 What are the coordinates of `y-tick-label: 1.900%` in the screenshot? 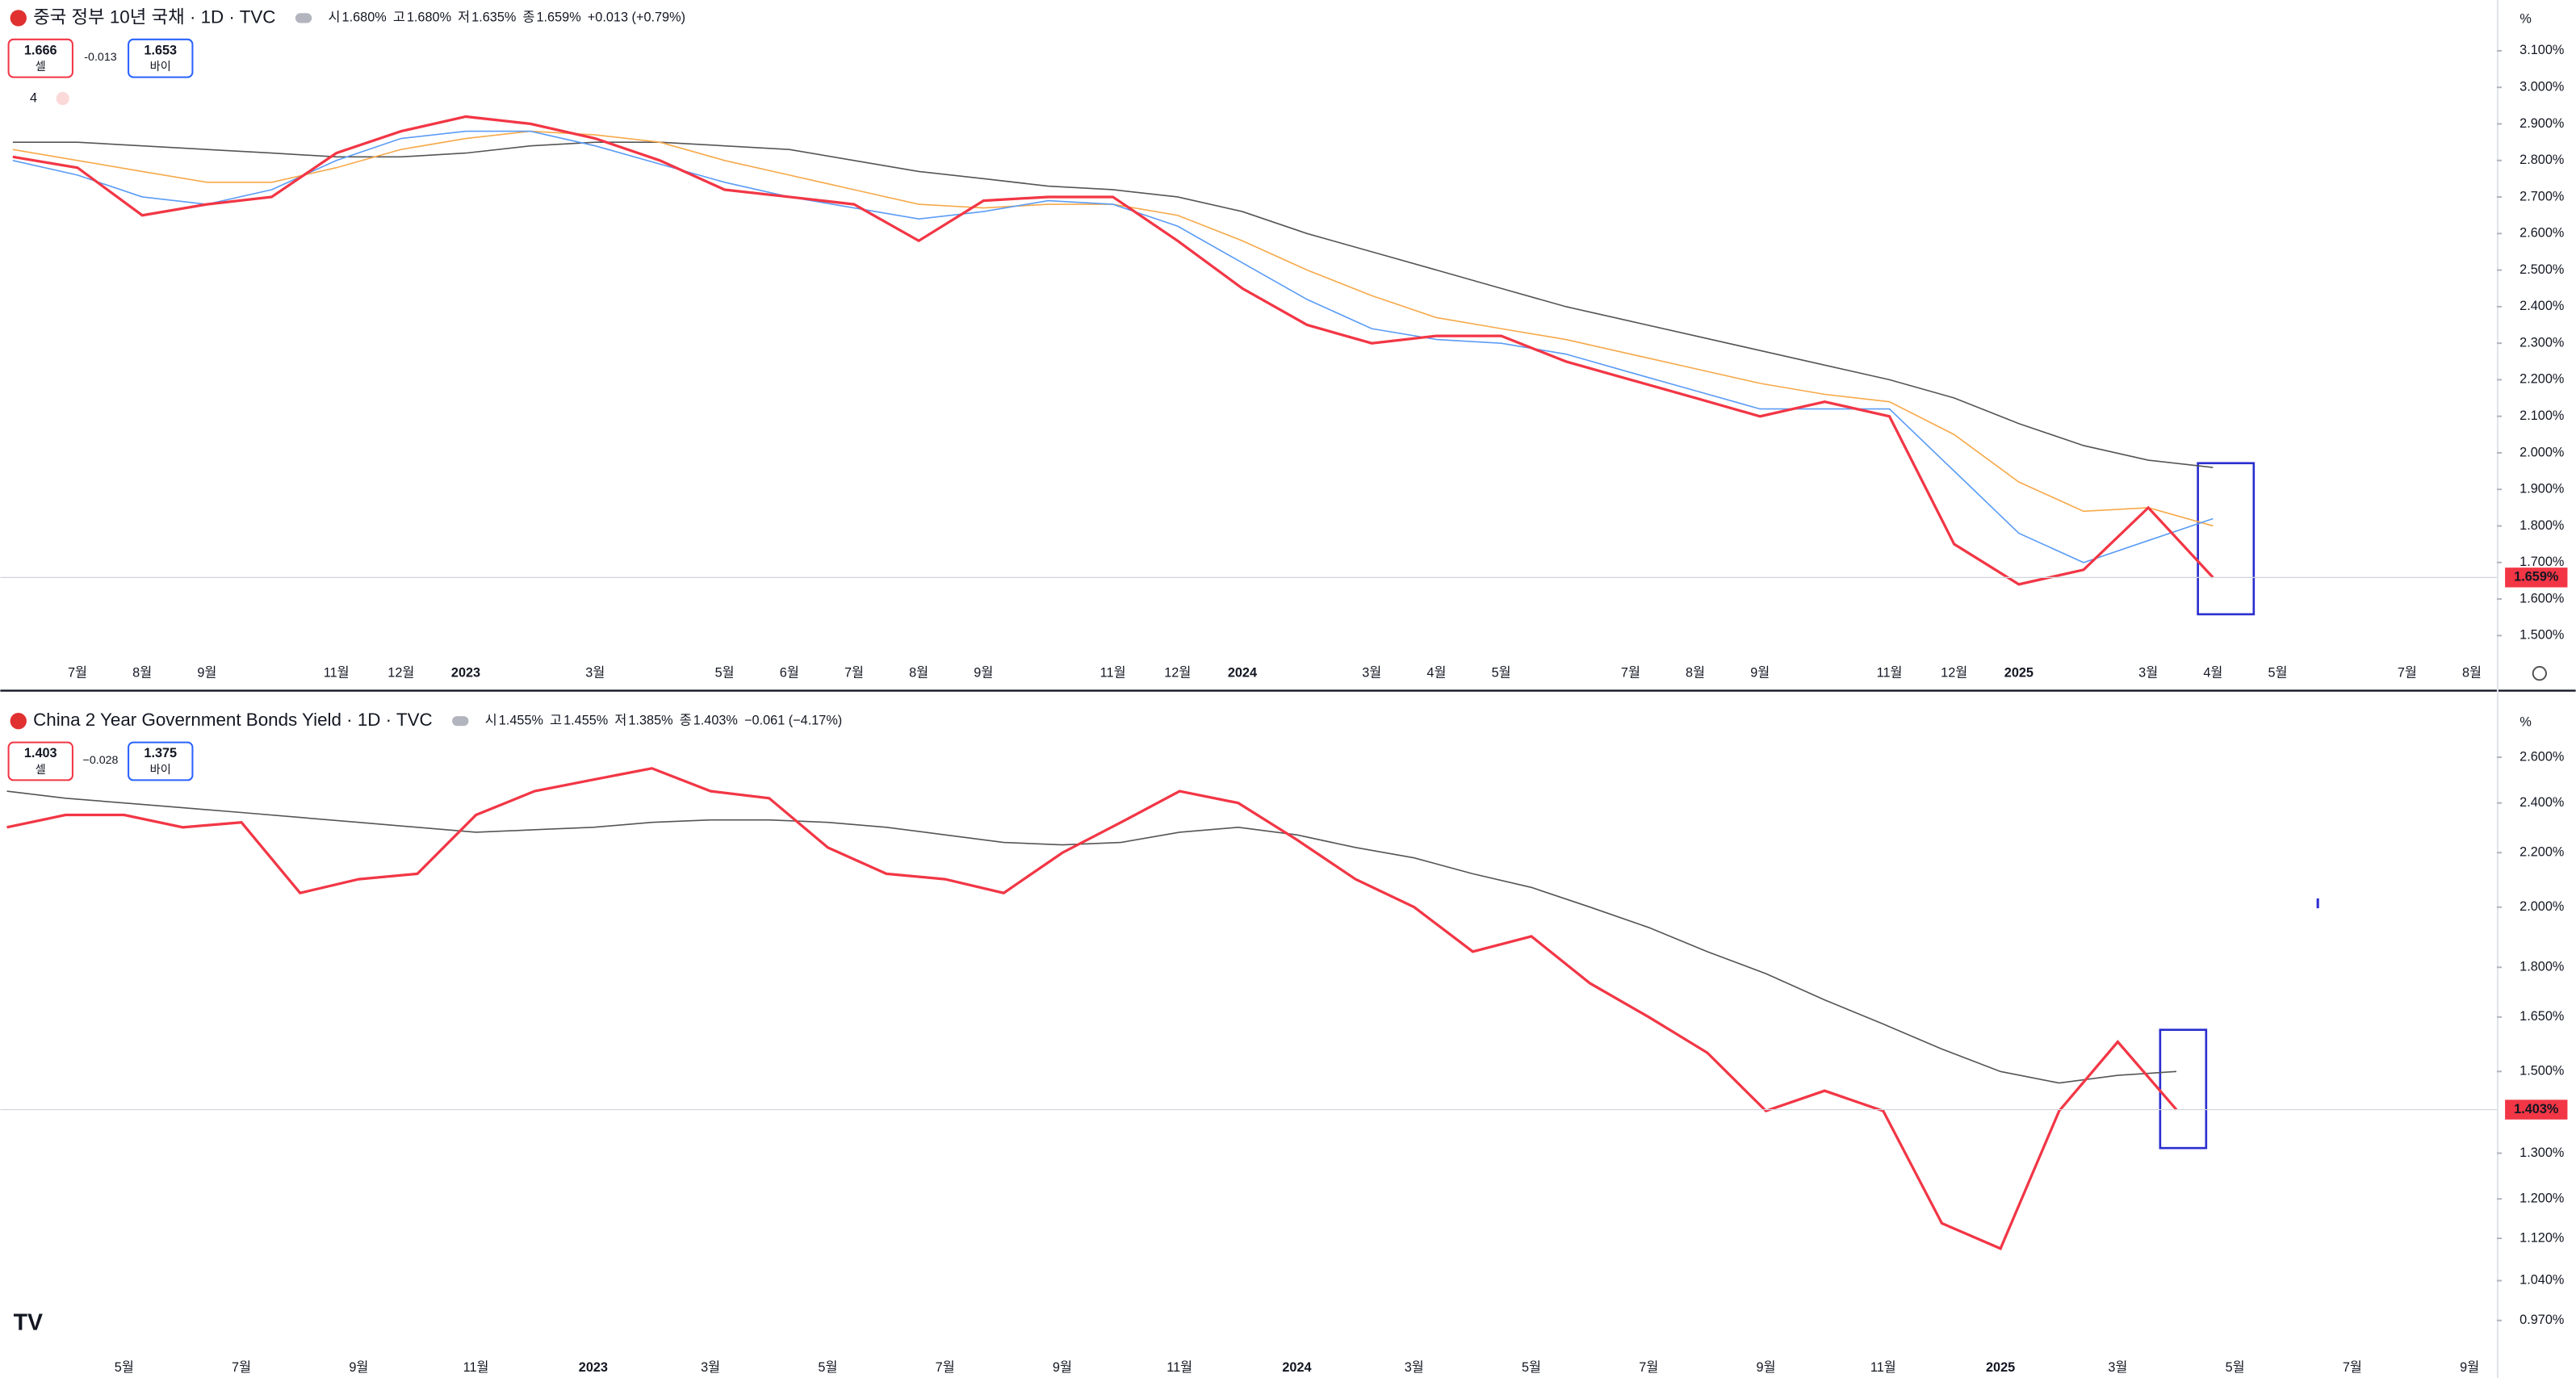 It's located at (2541, 489).